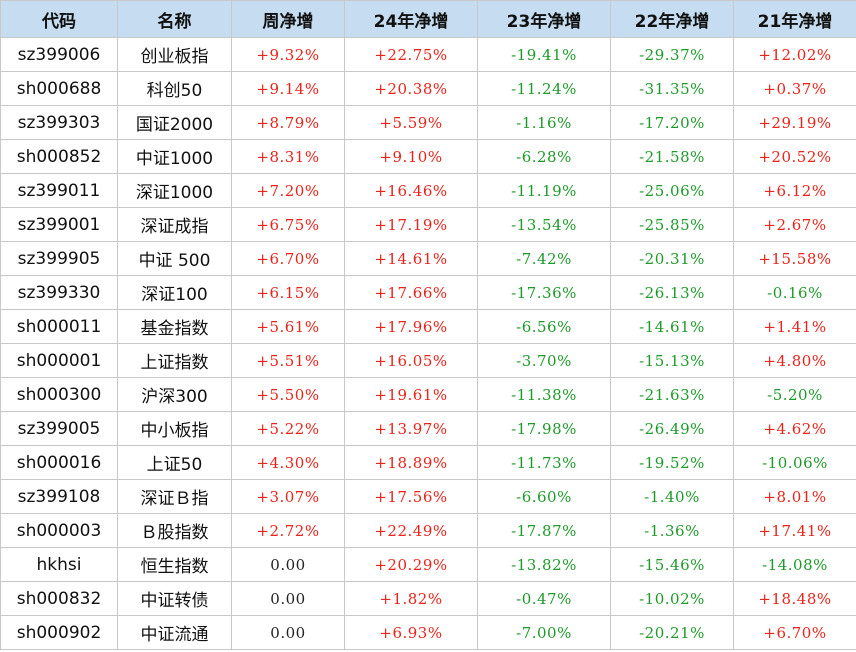 This screenshot has width=856, height=652. I want to click on y2022-change-cell: -21.58%, so click(672, 156).